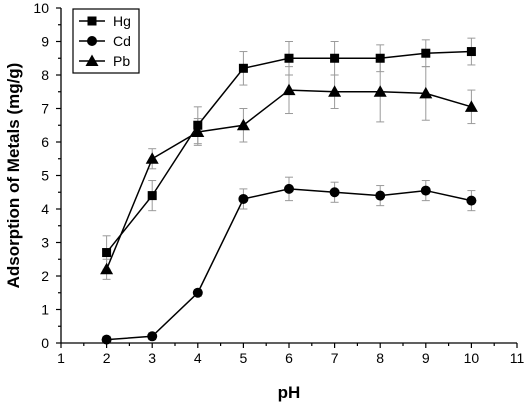  What do you see at coordinates (152, 358) in the screenshot?
I see `x-tick-label: 3` at bounding box center [152, 358].